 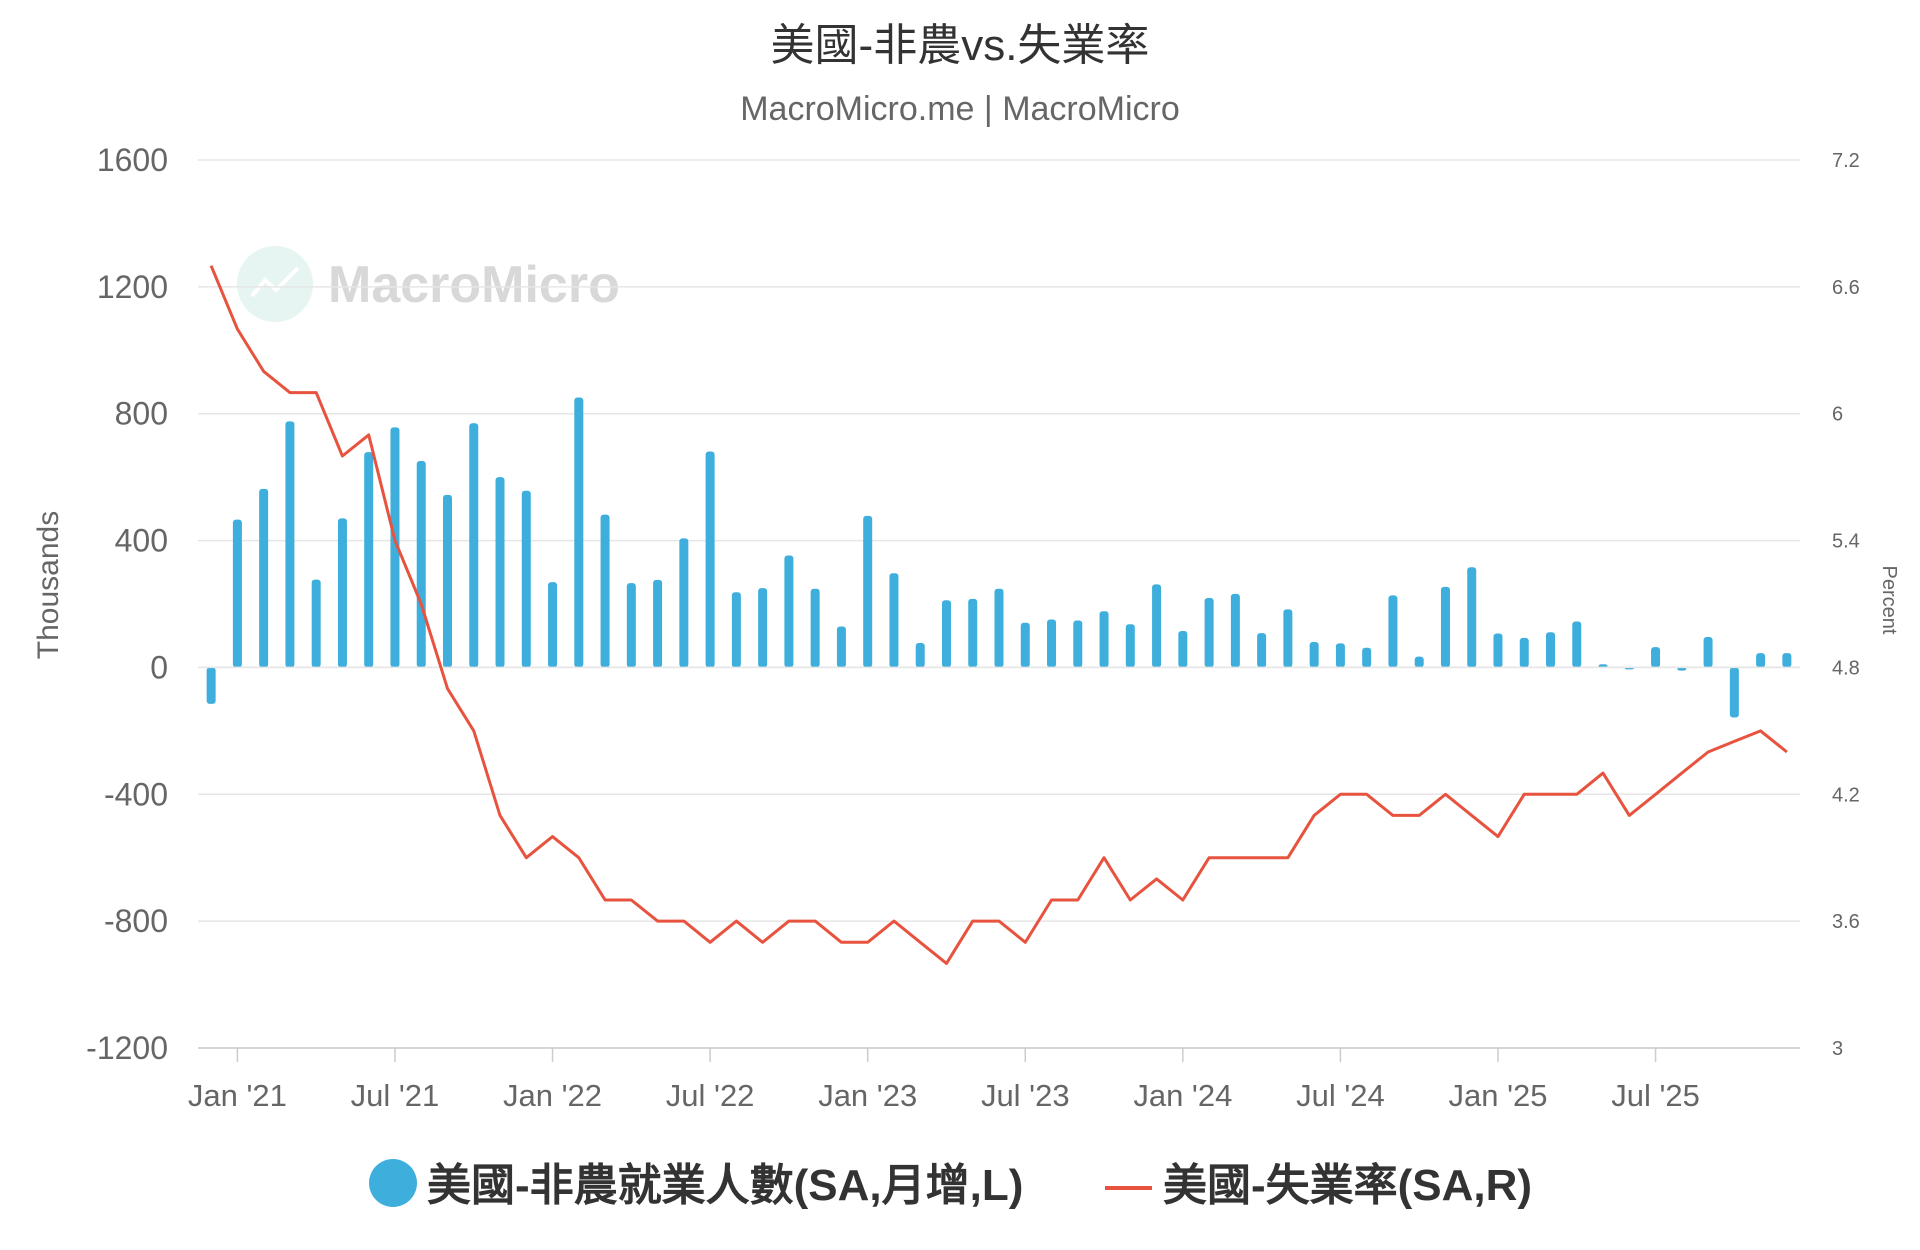 I want to click on y-left-tick-label: -1200, so click(x=127, y=1048).